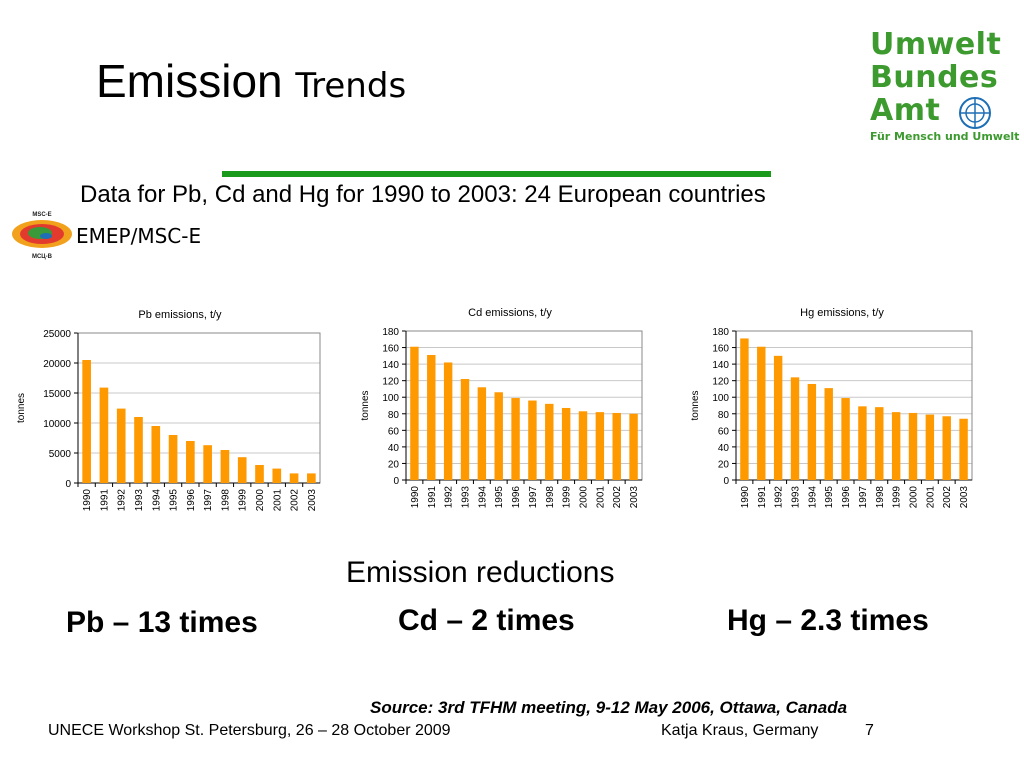 This screenshot has height=768, width=1024. What do you see at coordinates (975, 113) in the screenshot?
I see `un-emblem-icon` at bounding box center [975, 113].